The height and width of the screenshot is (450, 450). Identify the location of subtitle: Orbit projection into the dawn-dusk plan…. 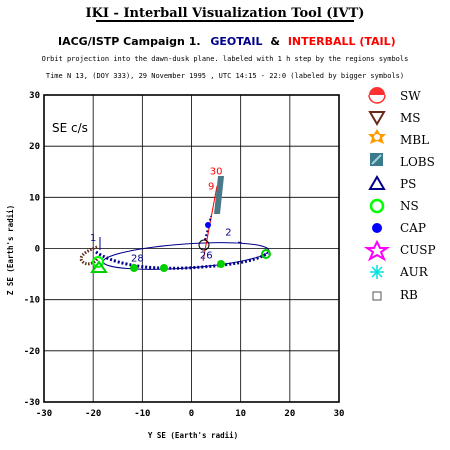
(225, 59).